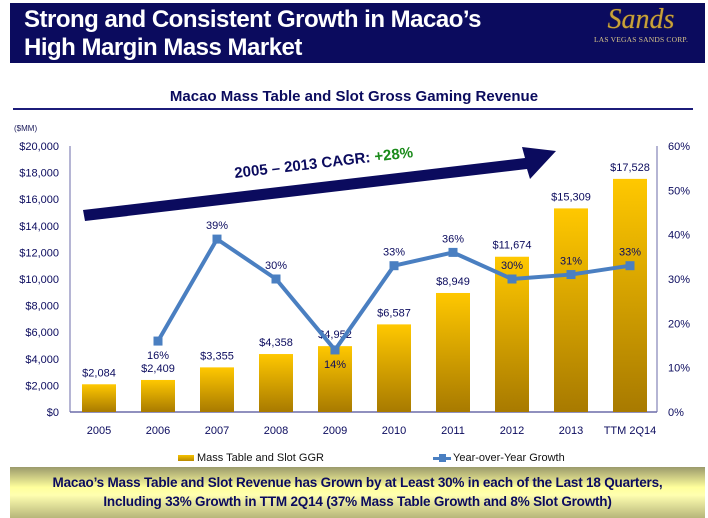 The height and width of the screenshot is (518, 708). Describe the element at coordinates (42, 360) in the screenshot. I see `y-tick-label: $4,000` at that location.